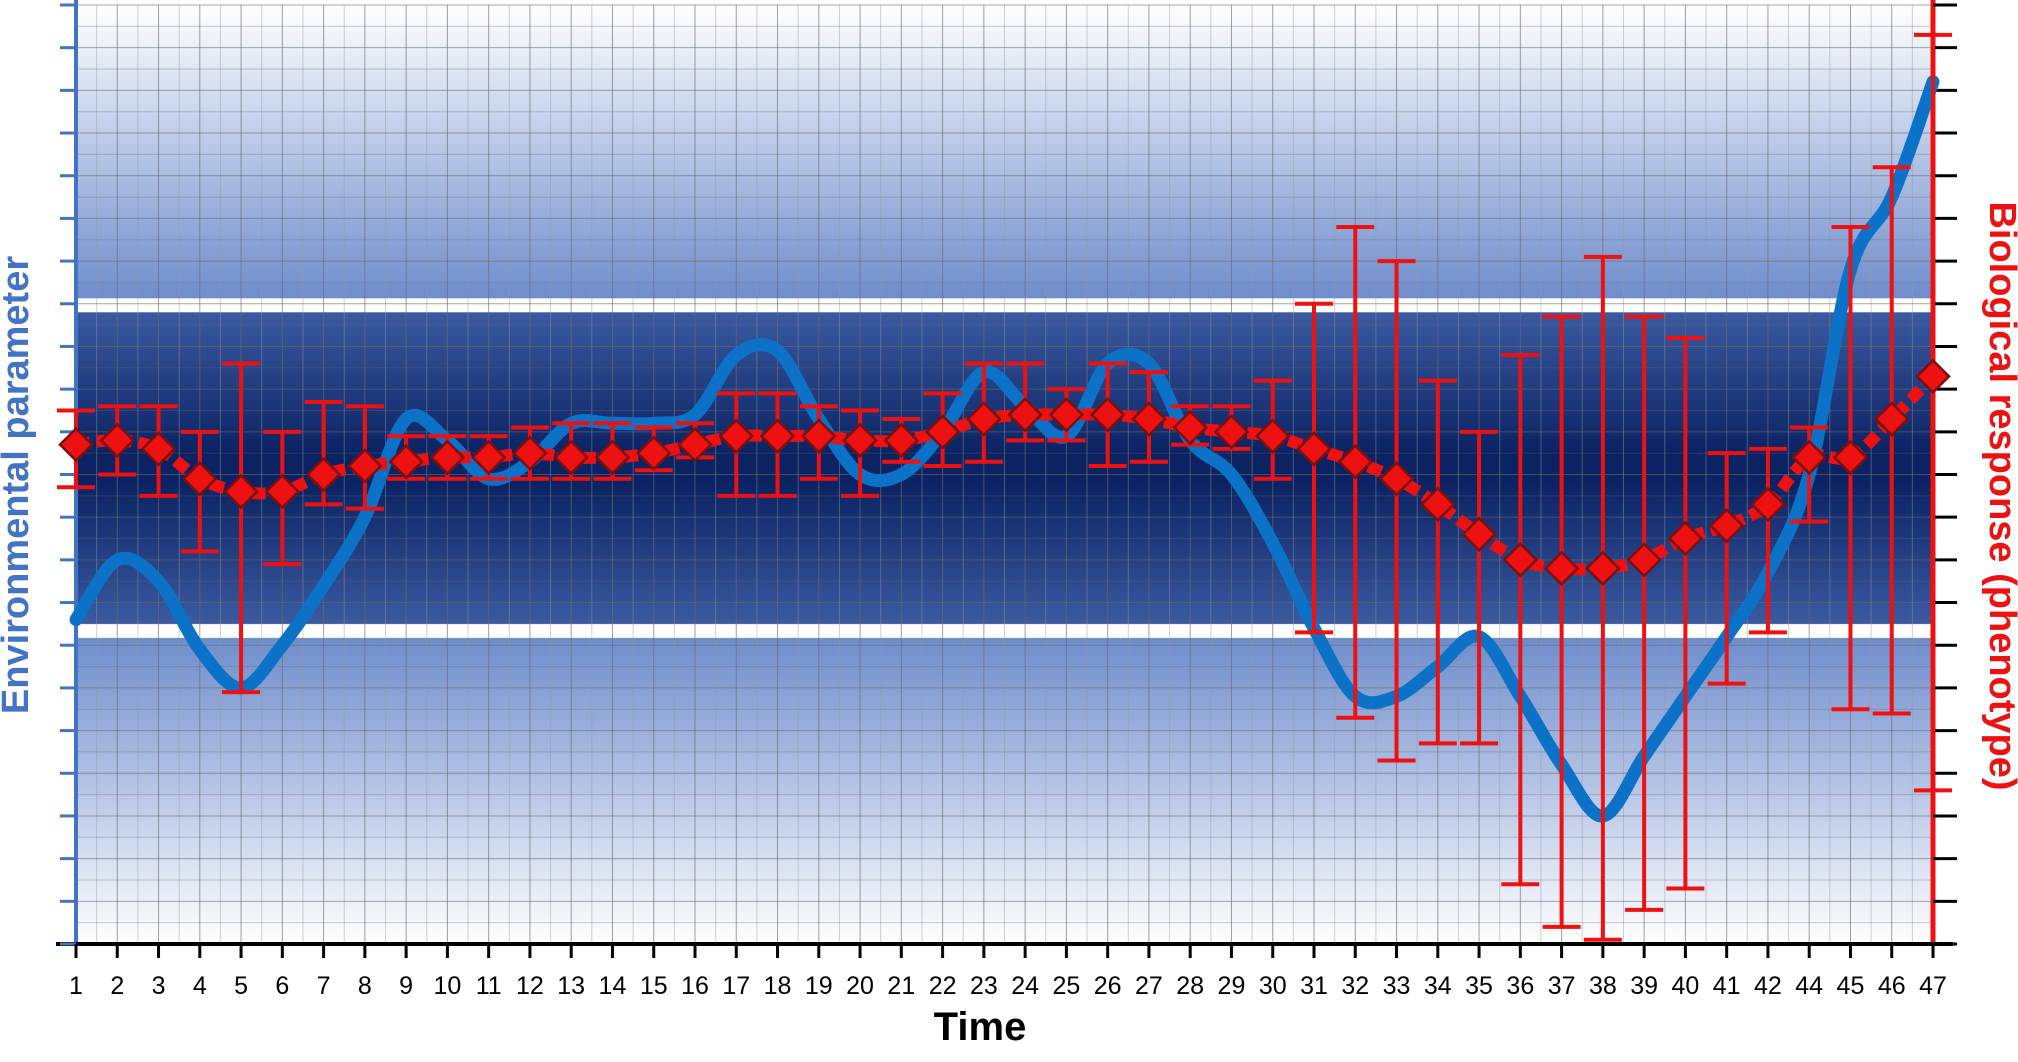 Image resolution: width=2018 pixels, height=1062 pixels. Describe the element at coordinates (406, 986) in the screenshot. I see `x-tick-label: 9` at that location.